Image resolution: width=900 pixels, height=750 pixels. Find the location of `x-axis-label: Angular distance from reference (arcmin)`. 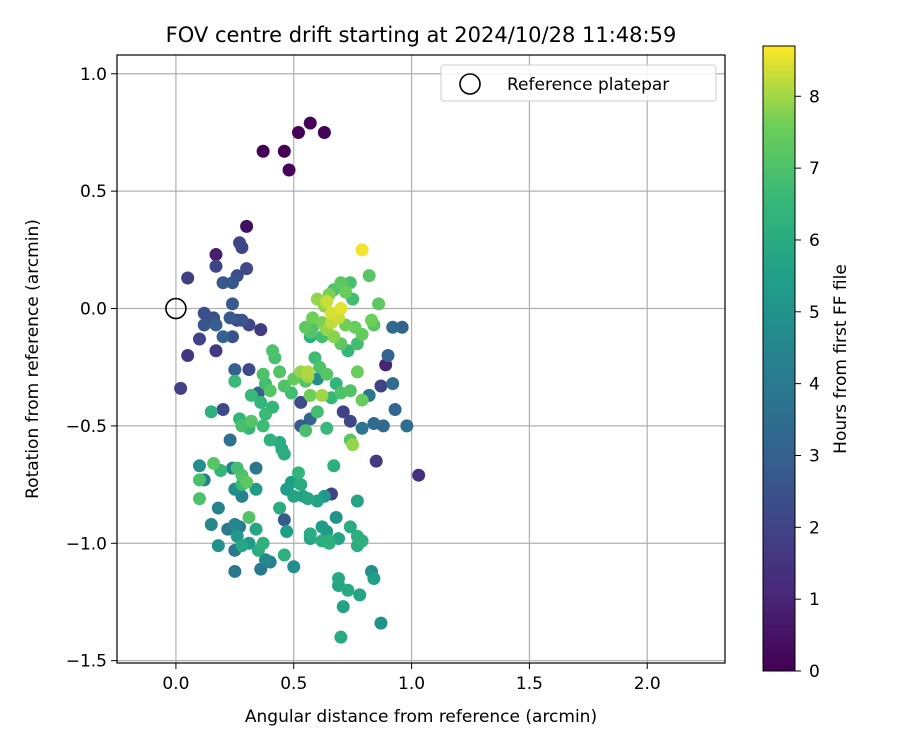

x-axis-label: Angular distance from reference (arcmin) is located at coordinates (421, 717).